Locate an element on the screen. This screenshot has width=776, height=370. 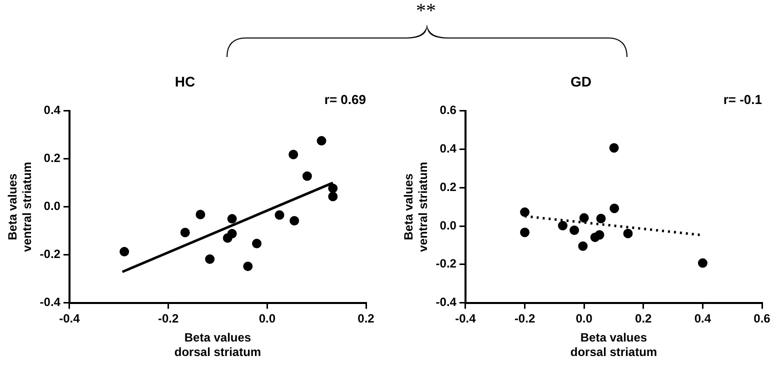
x-tick-label: 0.6 is located at coordinates (762, 318).